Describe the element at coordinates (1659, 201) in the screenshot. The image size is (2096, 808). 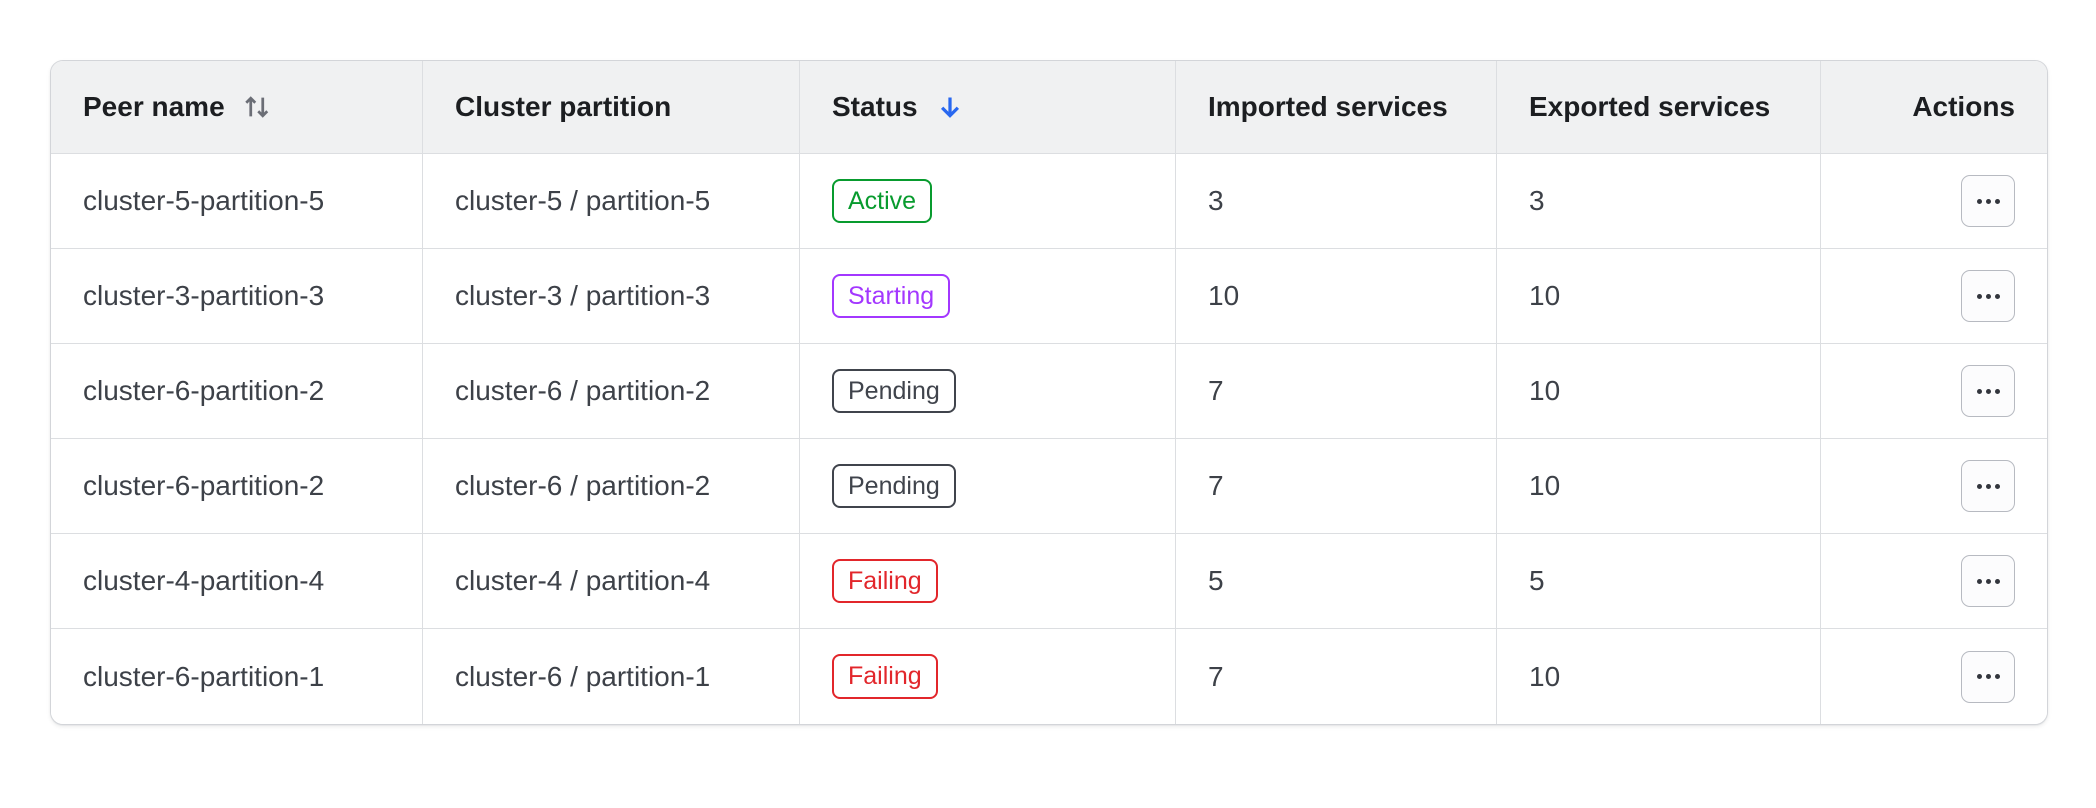
I see `exported-services-cell: 3` at that location.